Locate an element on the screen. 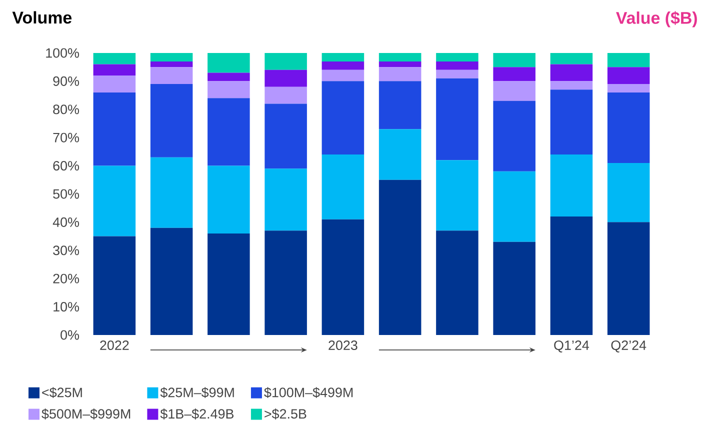 The height and width of the screenshot is (444, 710). y-tick-label: 40% is located at coordinates (66, 222).